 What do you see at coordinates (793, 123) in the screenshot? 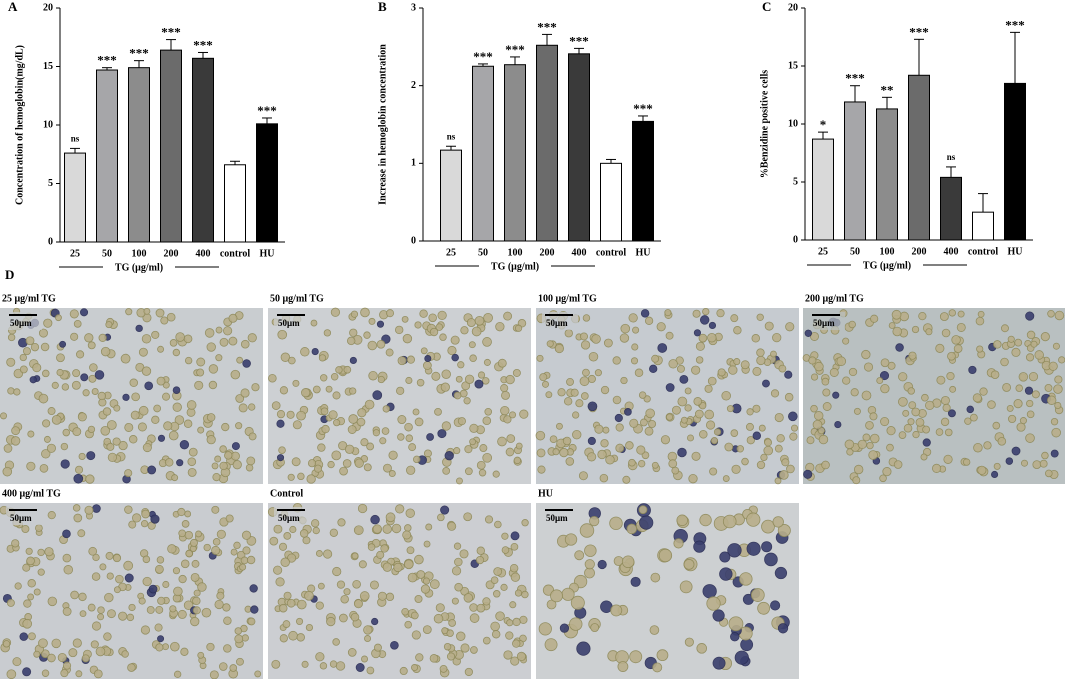
I see `y-tick-label: 10` at bounding box center [793, 123].